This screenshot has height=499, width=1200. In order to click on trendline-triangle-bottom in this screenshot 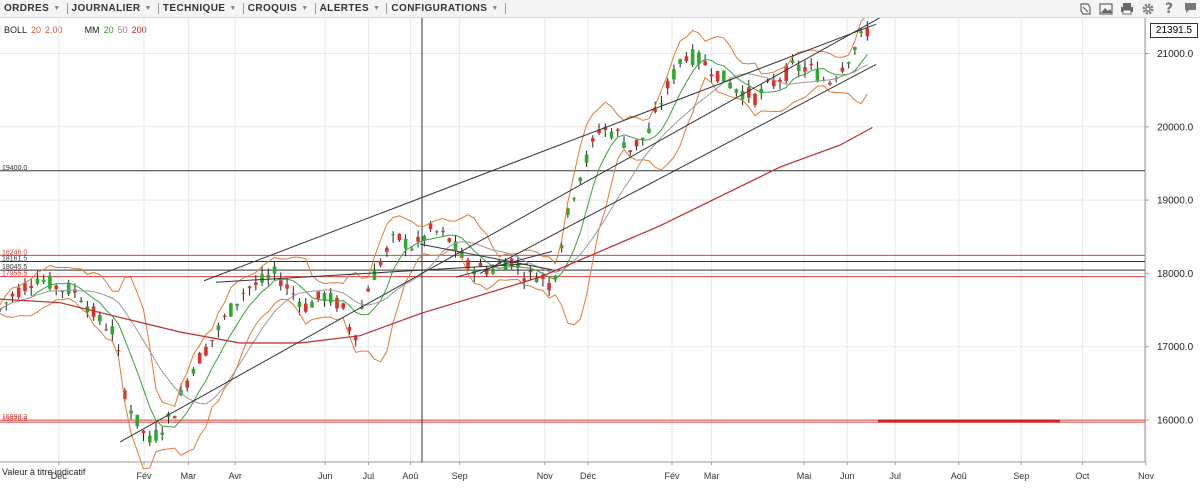, I will do `click(504, 264)`.